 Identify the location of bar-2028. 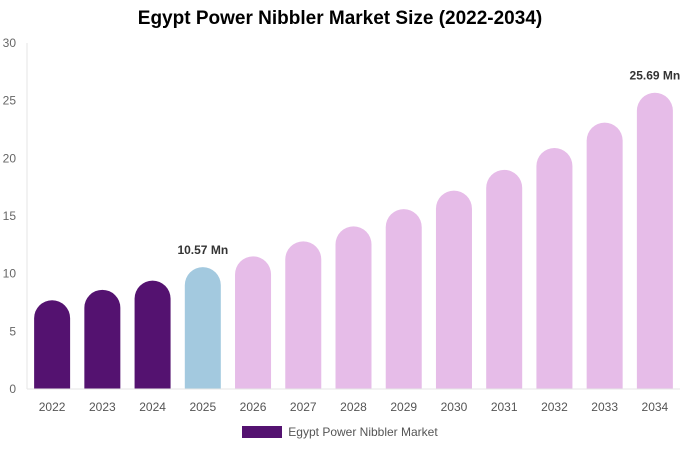
(353, 307).